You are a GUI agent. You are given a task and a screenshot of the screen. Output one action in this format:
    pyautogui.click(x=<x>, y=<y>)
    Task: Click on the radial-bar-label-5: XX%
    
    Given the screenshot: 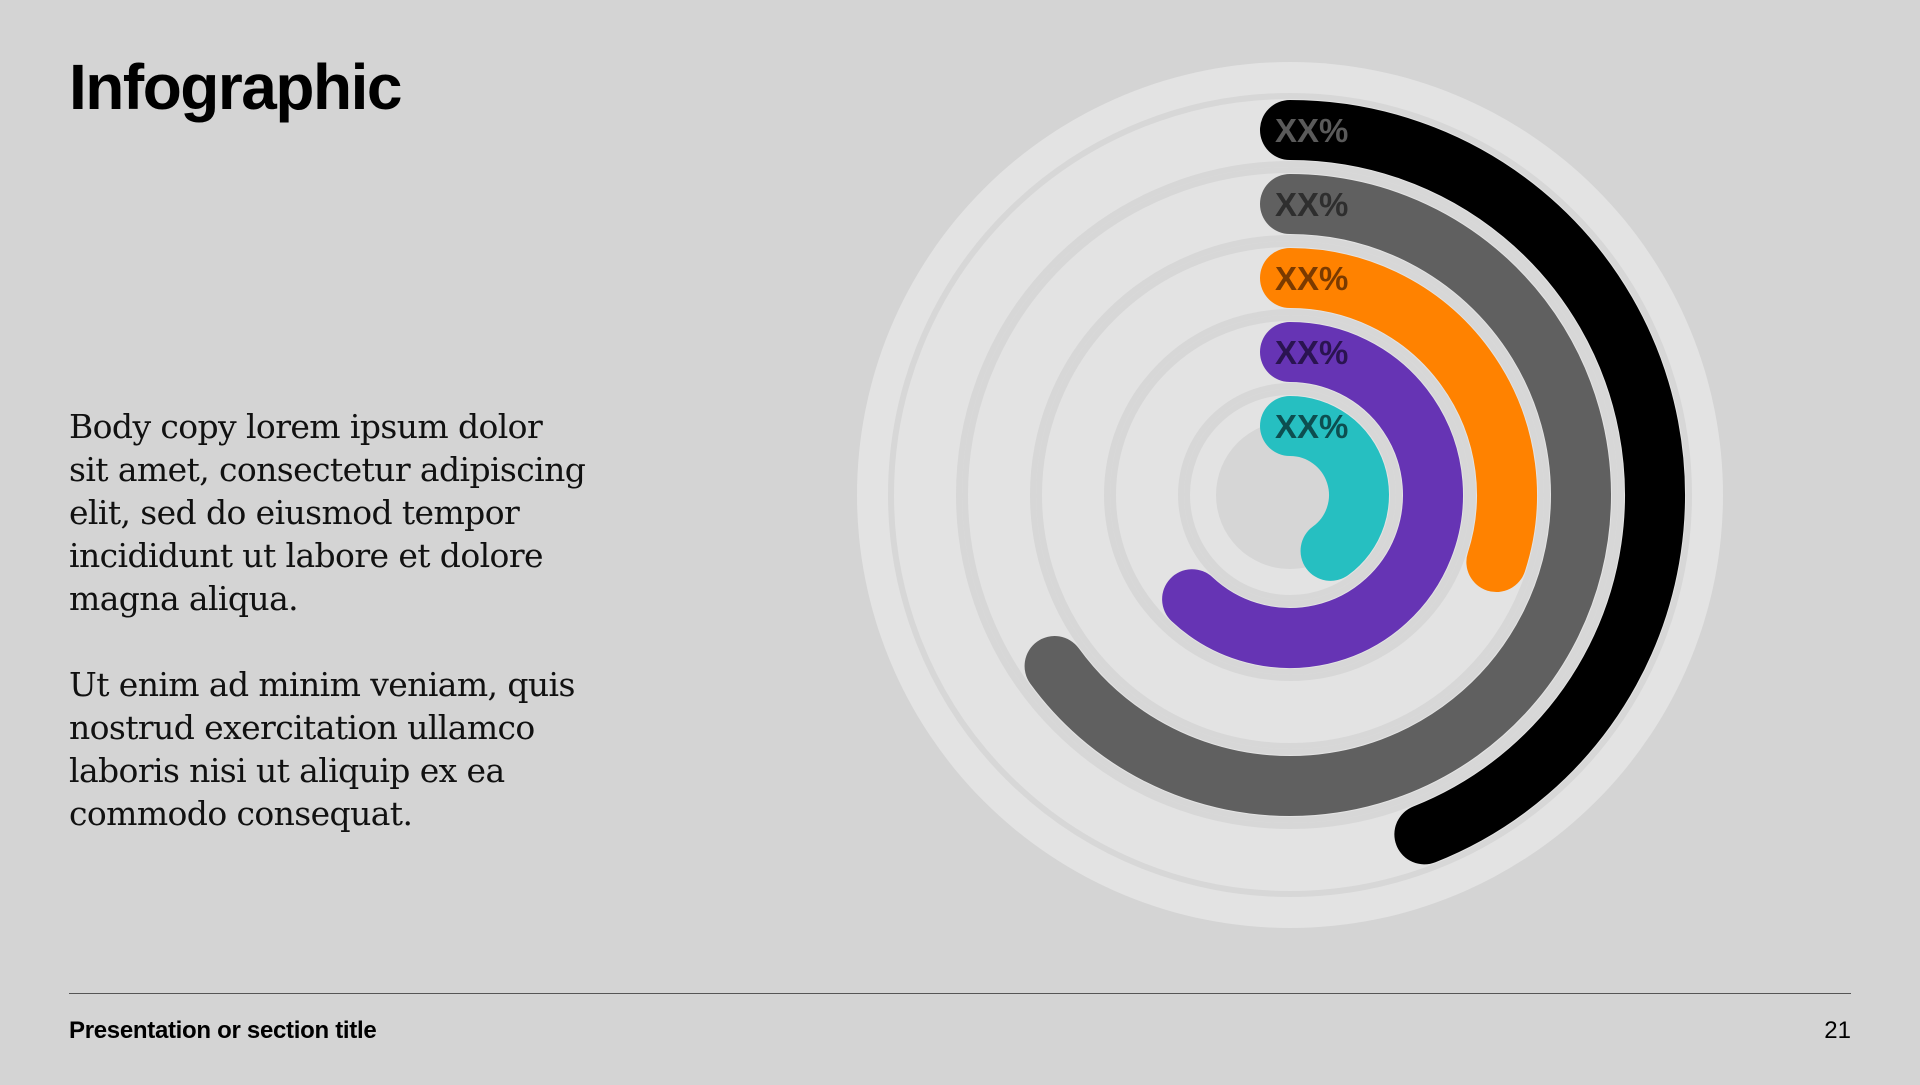 What is the action you would take?
    pyautogui.click(x=1311, y=426)
    